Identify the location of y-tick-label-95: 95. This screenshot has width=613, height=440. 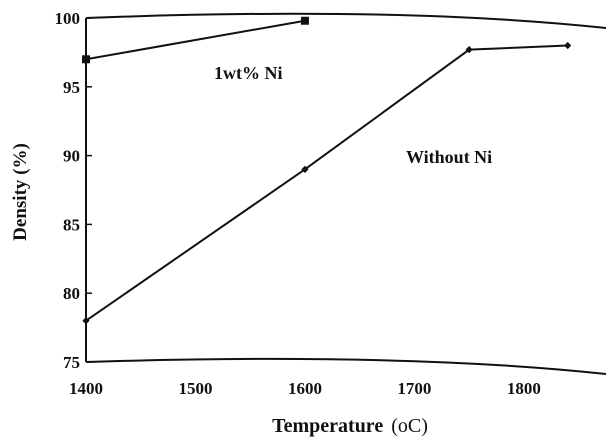
(71, 87).